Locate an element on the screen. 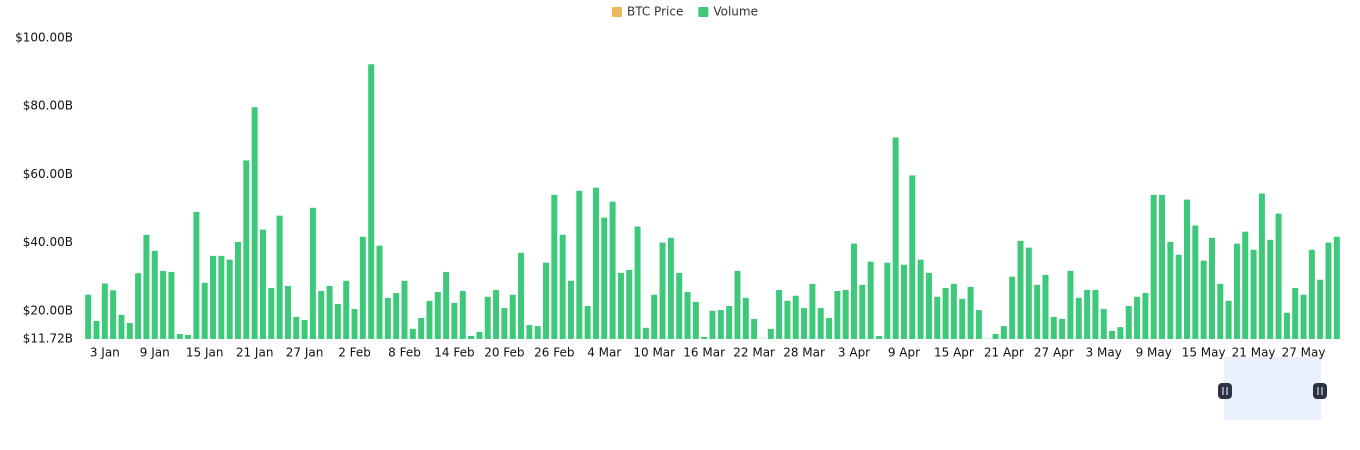  x-tick-label: 28 Mar is located at coordinates (804, 353).